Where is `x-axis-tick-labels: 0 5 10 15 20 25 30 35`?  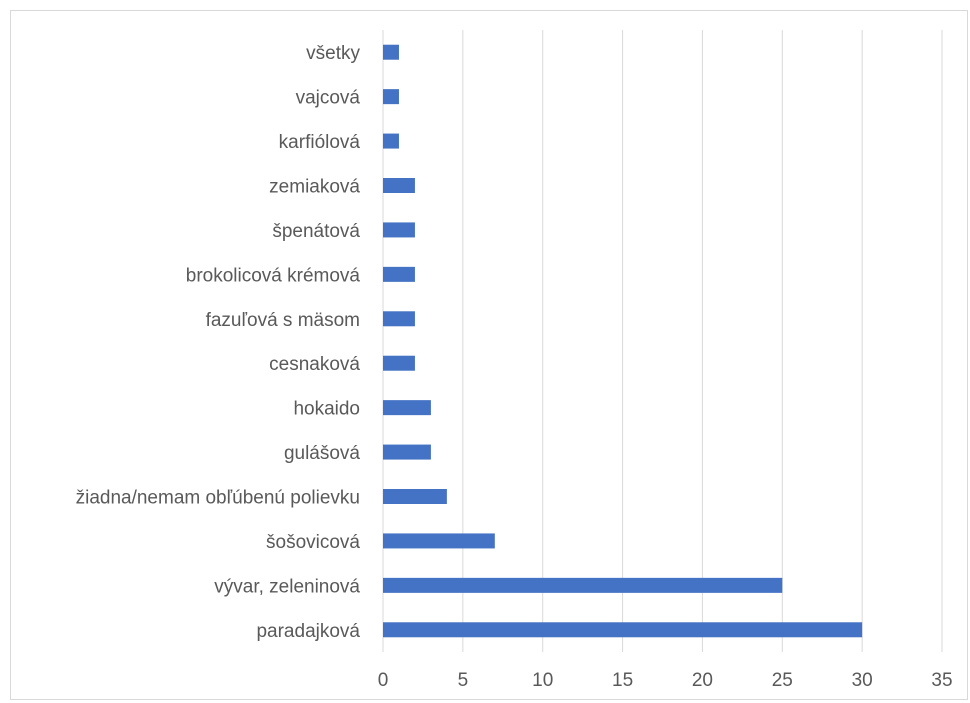
x-axis-tick-labels: 0 5 10 15 20 25 30 35 is located at coordinates (665, 680).